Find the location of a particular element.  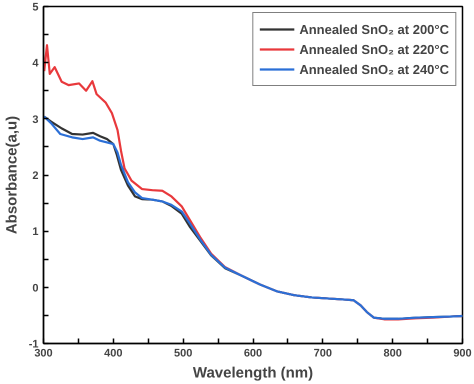

y-tick-label: 3 is located at coordinates (35, 120).